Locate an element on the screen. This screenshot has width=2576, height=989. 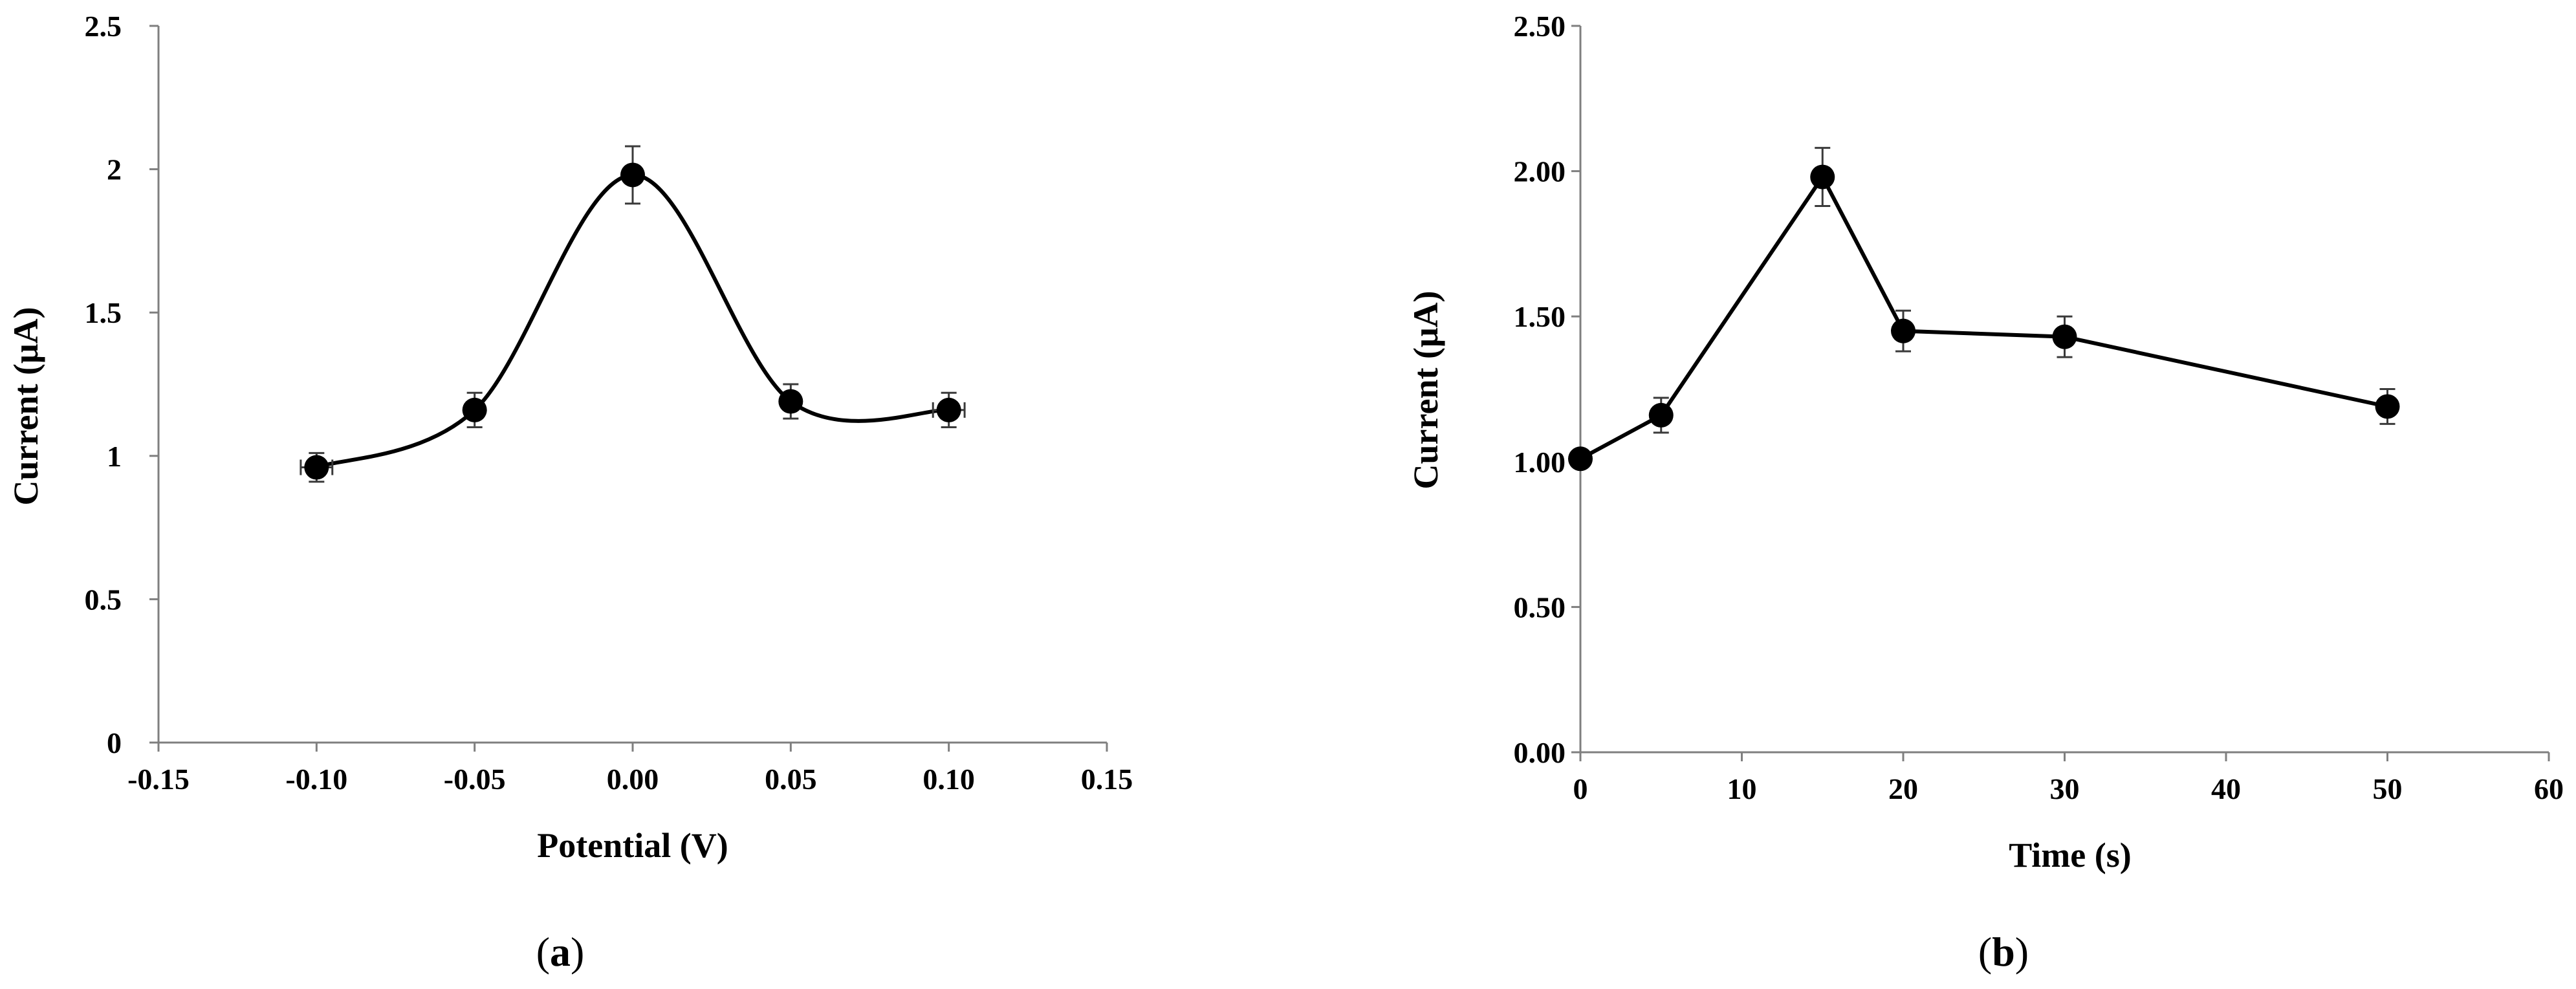
panel-a-y-tick-label: 0 is located at coordinates (114, 742).